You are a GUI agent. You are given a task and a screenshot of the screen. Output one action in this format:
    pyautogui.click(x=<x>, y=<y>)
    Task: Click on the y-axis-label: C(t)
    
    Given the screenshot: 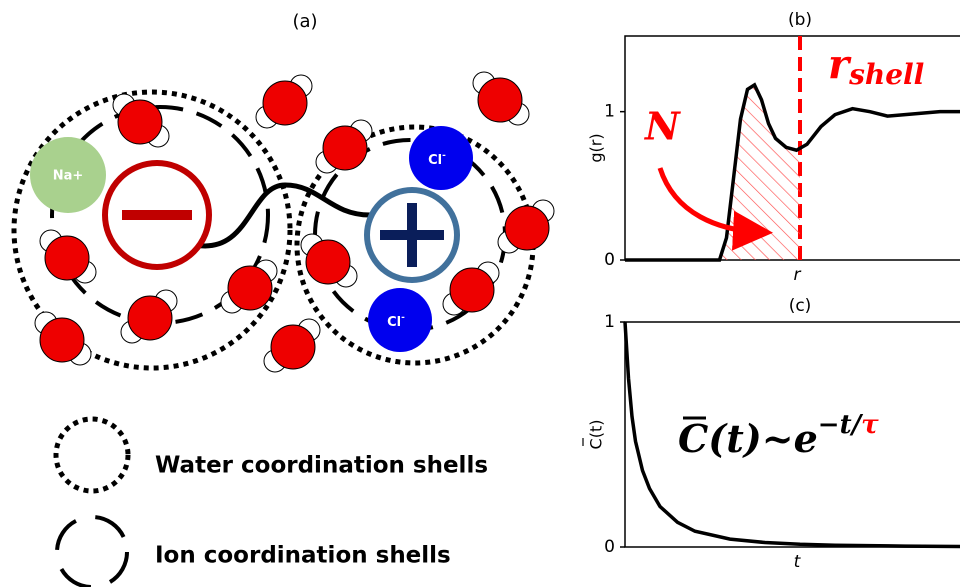 What is the action you would take?
    pyautogui.click(x=596, y=435)
    